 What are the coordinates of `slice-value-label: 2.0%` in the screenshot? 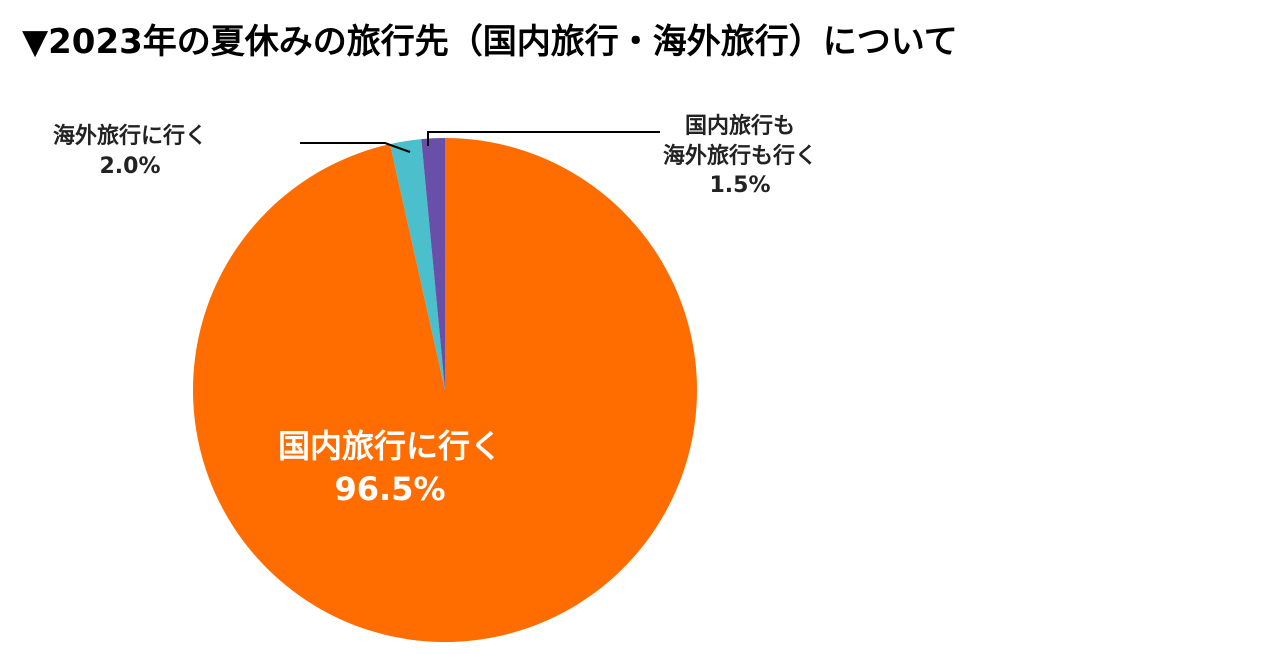 It's located at (130, 166).